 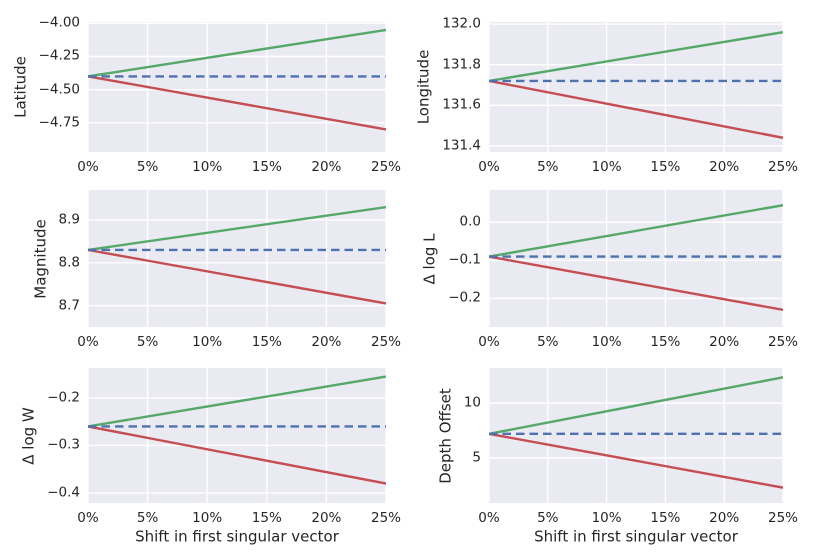 I want to click on y-tick-label: 5, so click(x=476, y=457).